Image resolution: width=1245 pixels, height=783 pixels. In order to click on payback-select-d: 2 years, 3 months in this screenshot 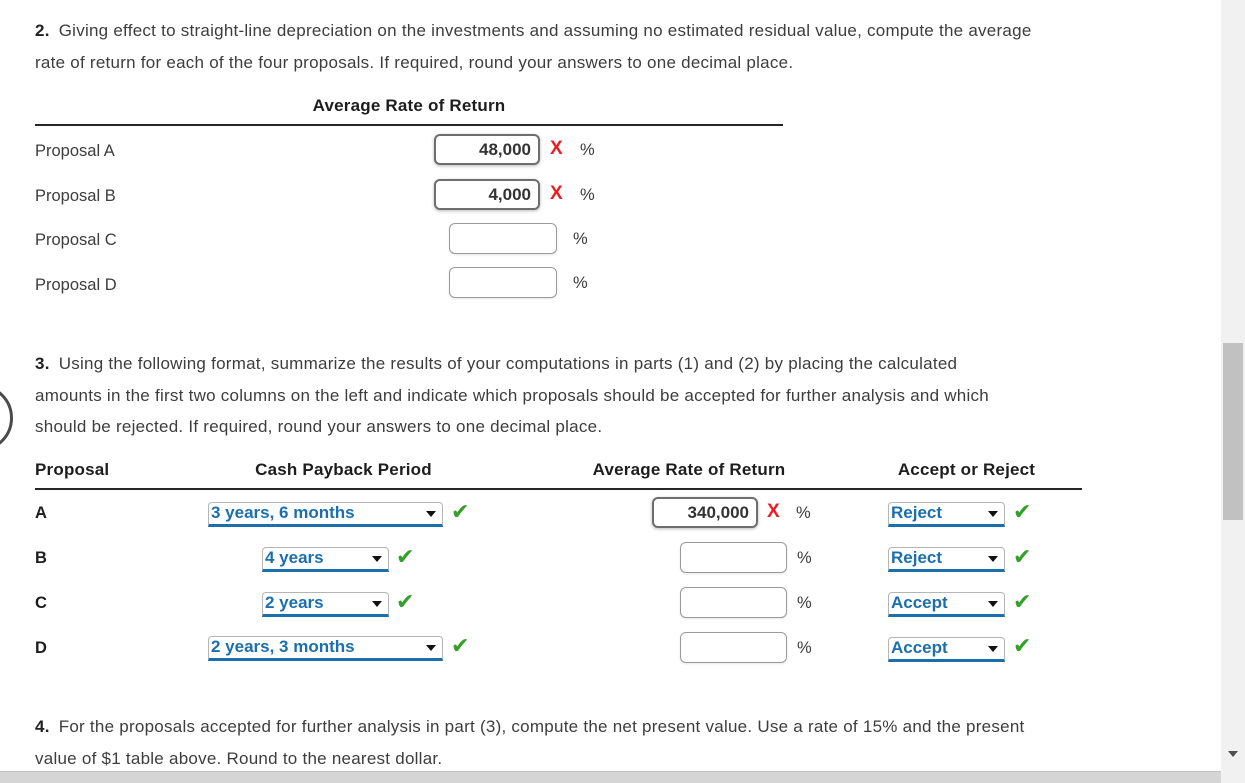, I will do `click(325, 648)`.